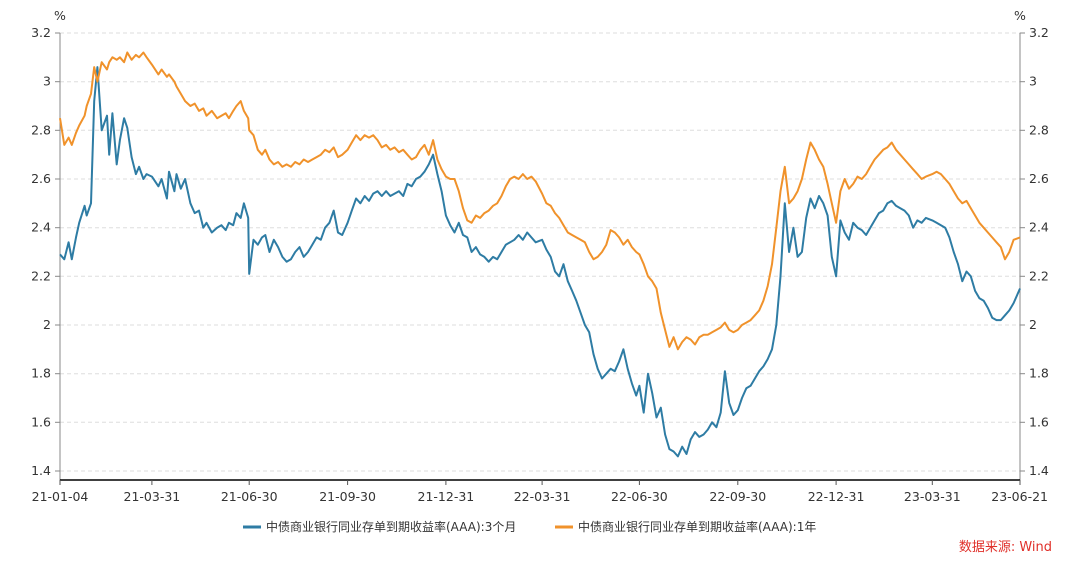  Describe the element at coordinates (60, 496) in the screenshot. I see `x-tick-label: 21-01-04` at that location.